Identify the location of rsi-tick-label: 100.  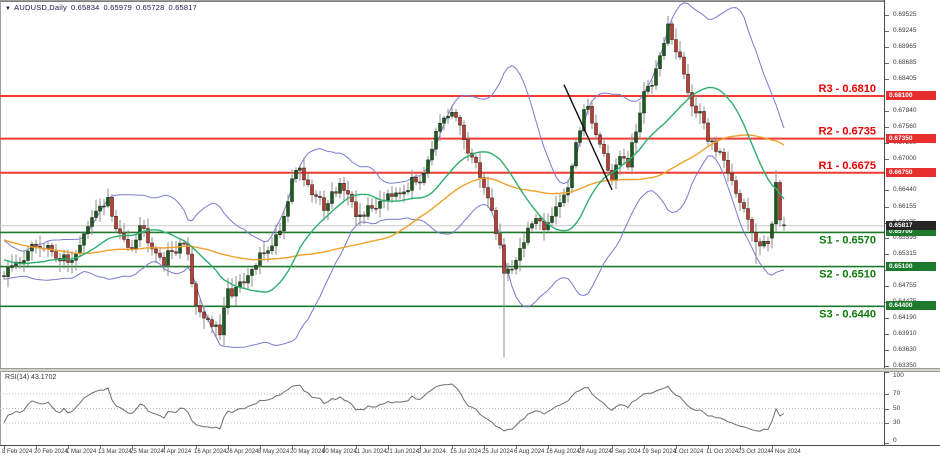
(898, 375).